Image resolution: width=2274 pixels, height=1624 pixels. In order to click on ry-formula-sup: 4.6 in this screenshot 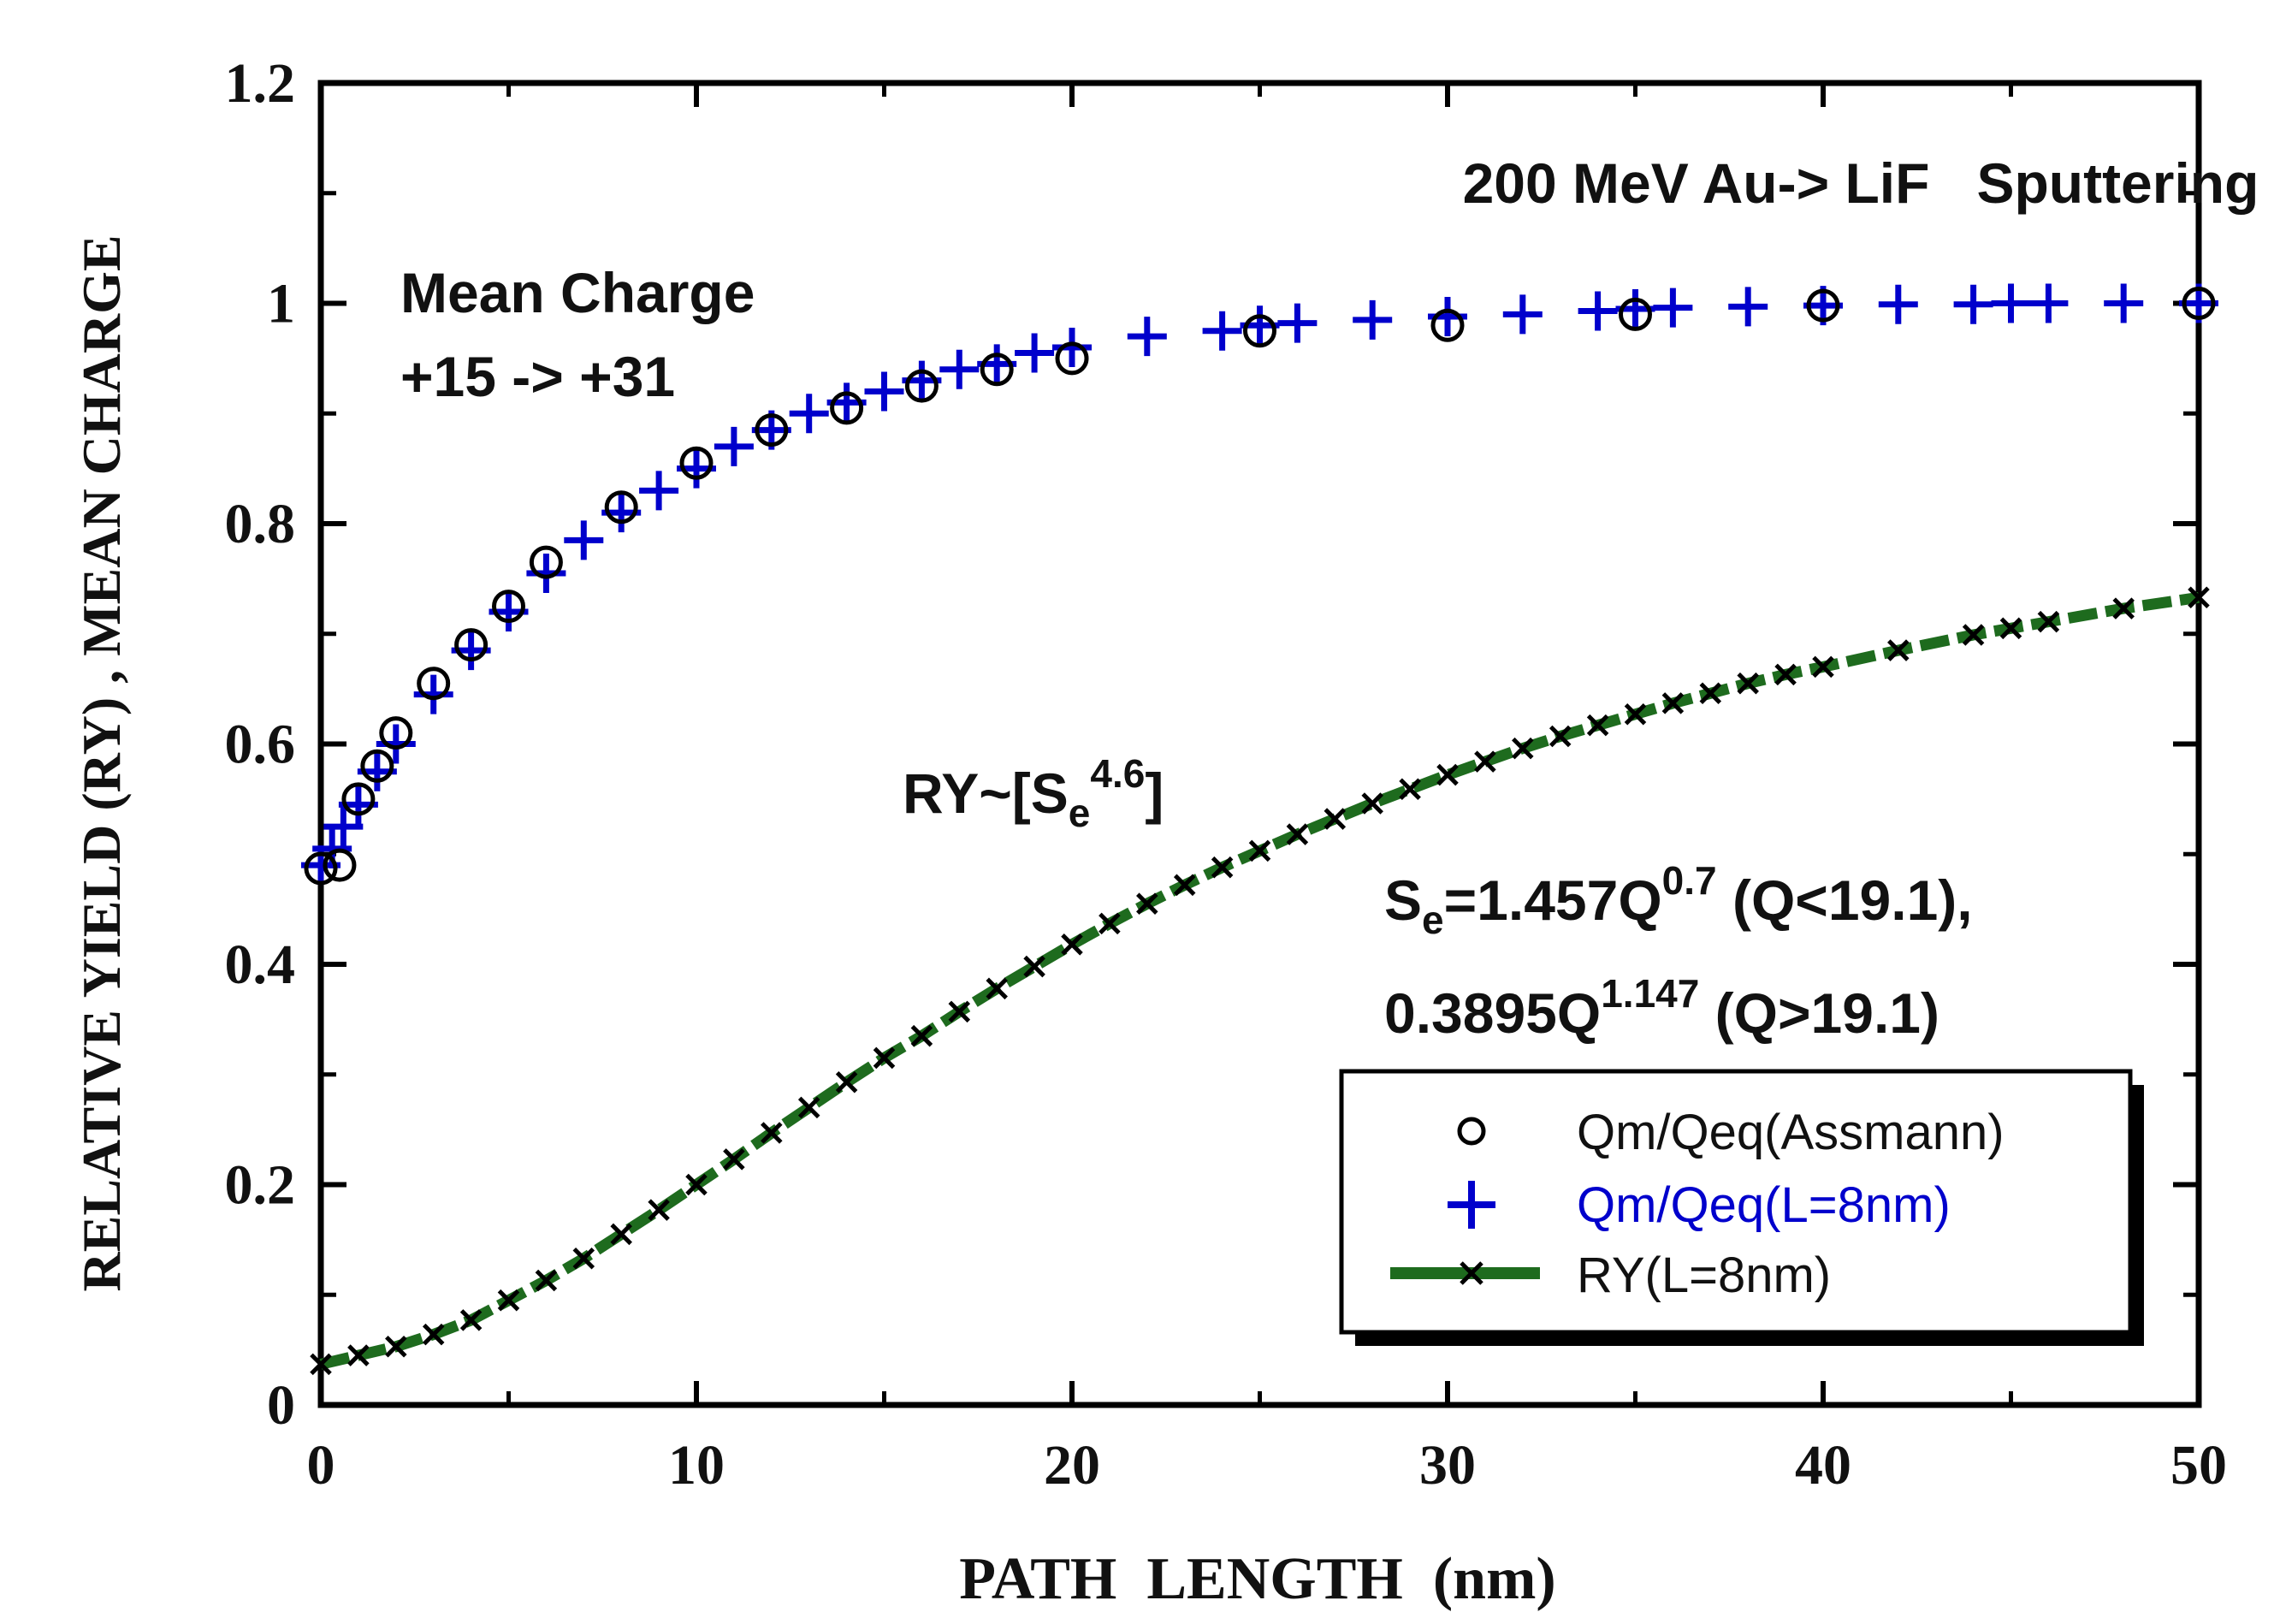, I will do `click(1117, 774)`.